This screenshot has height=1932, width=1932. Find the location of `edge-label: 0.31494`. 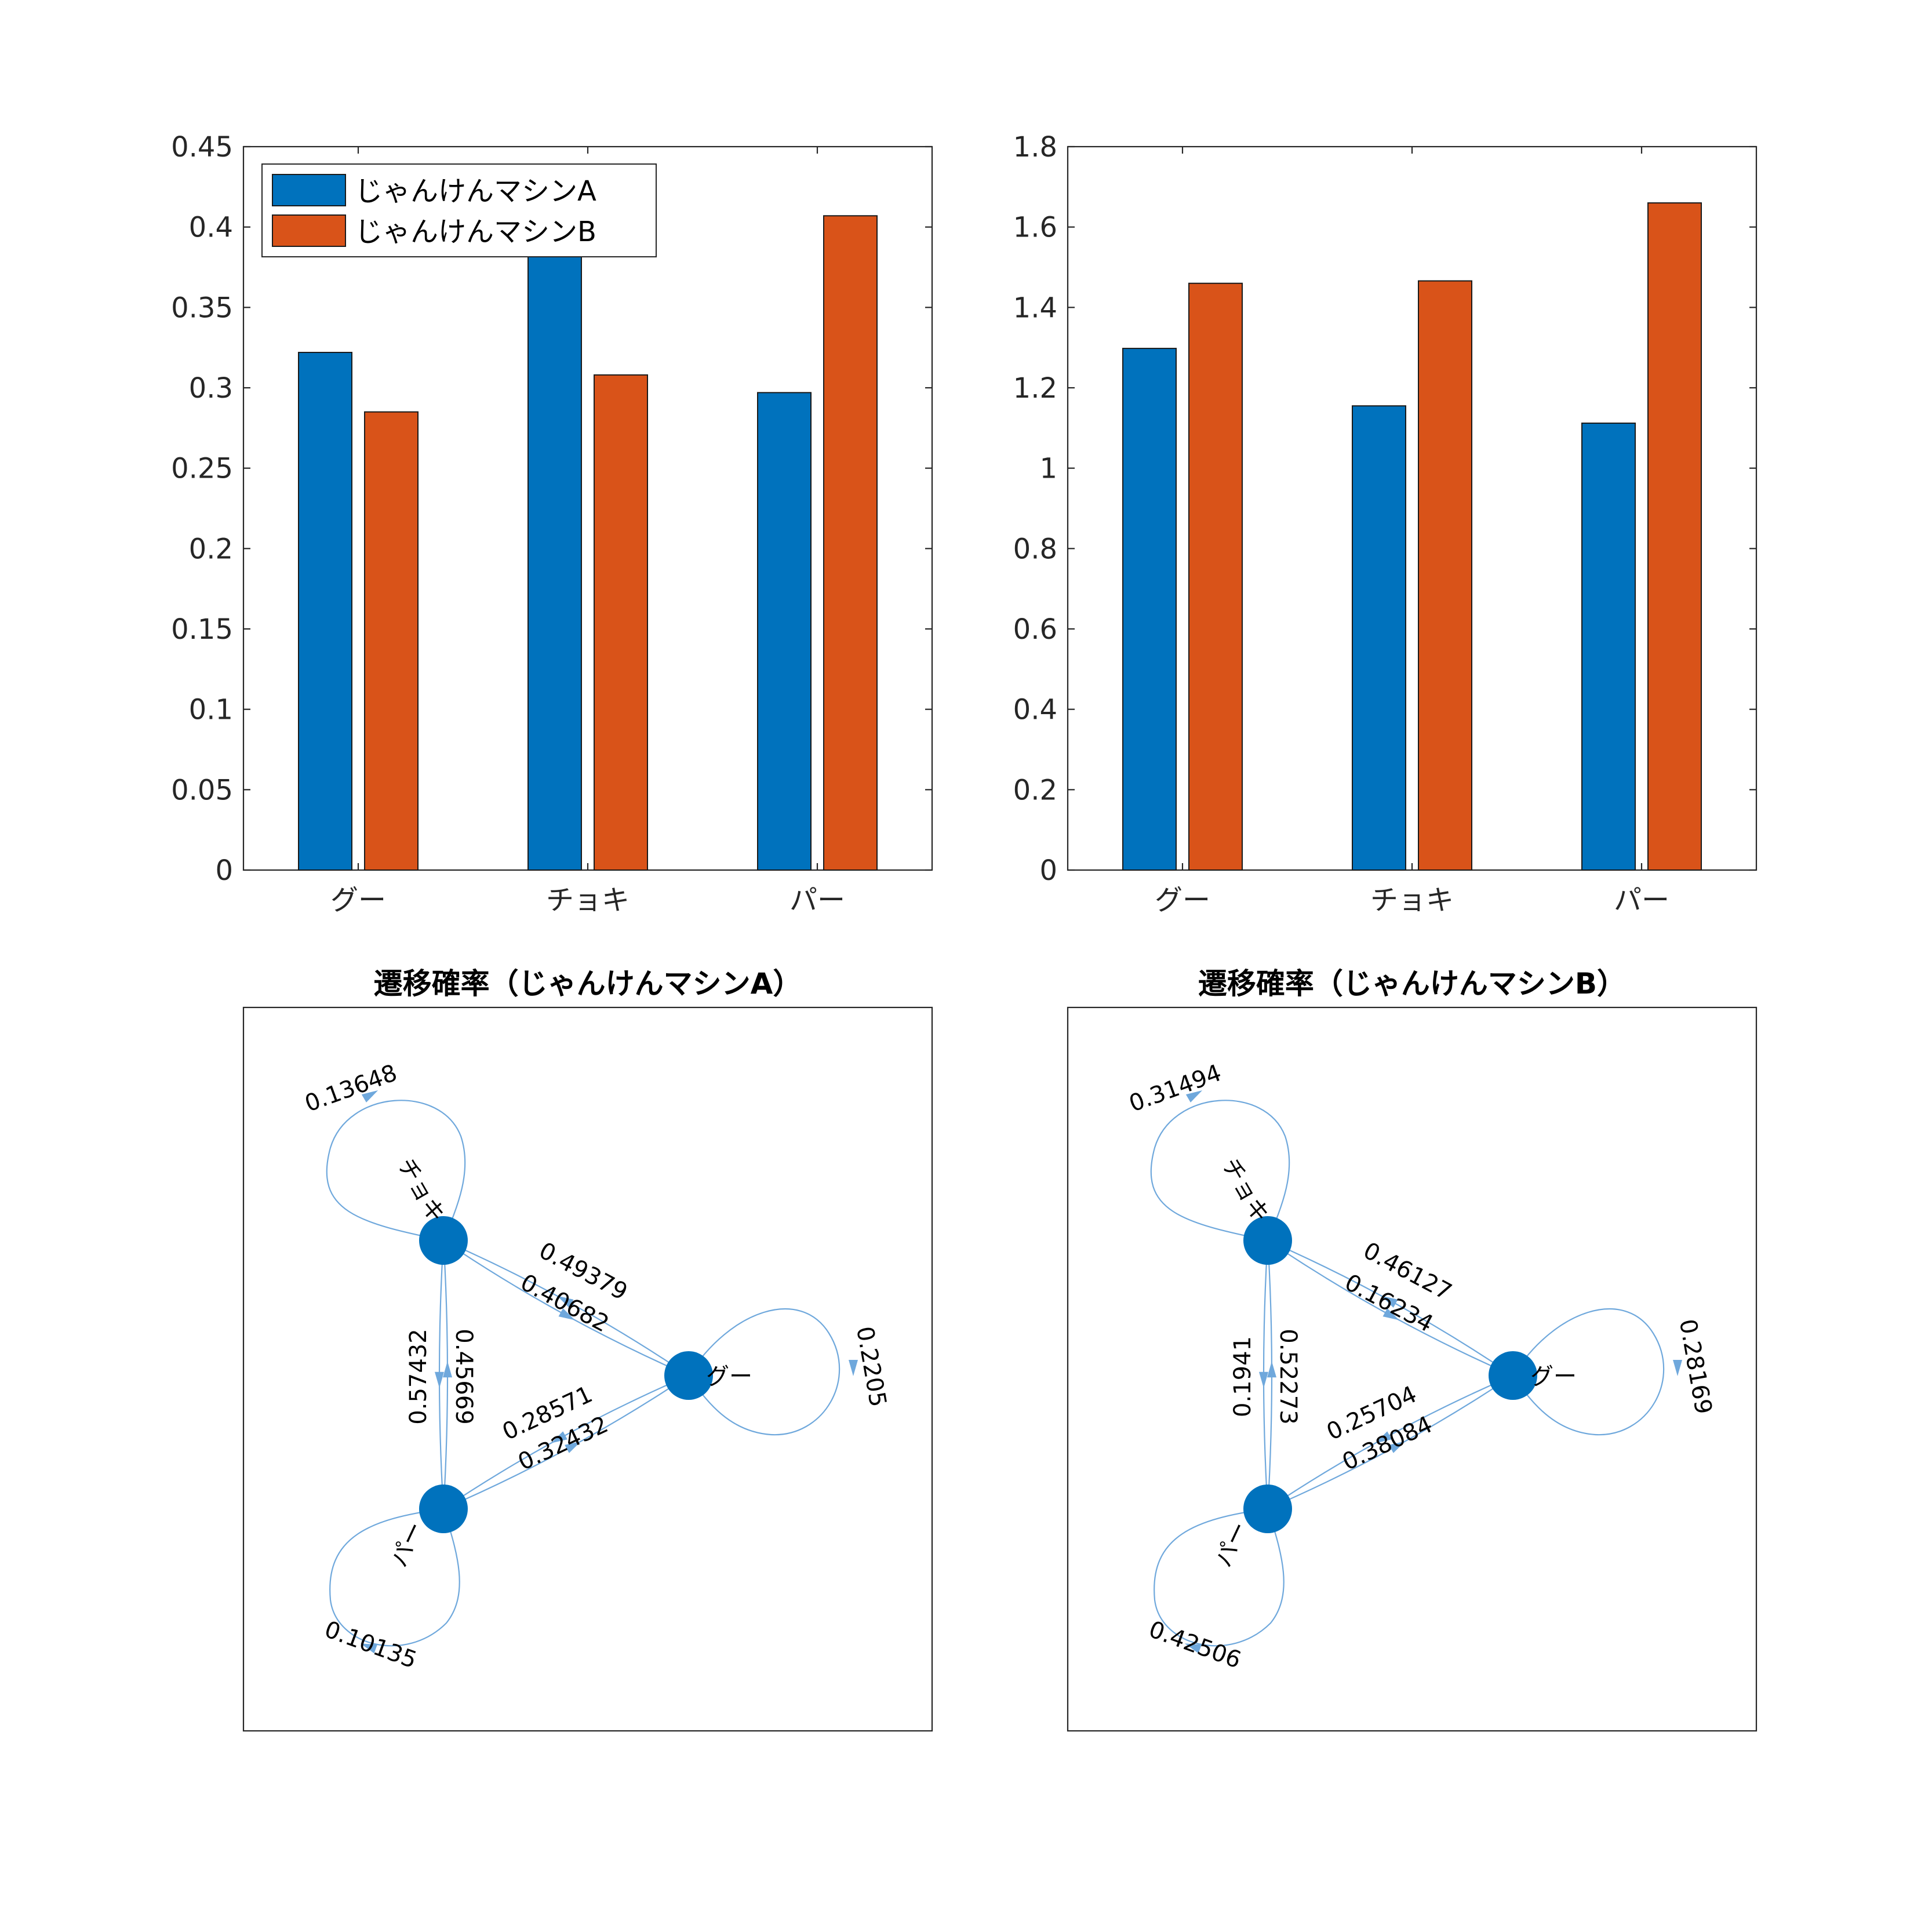

edge-label: 0.31494 is located at coordinates (1175, 1089).